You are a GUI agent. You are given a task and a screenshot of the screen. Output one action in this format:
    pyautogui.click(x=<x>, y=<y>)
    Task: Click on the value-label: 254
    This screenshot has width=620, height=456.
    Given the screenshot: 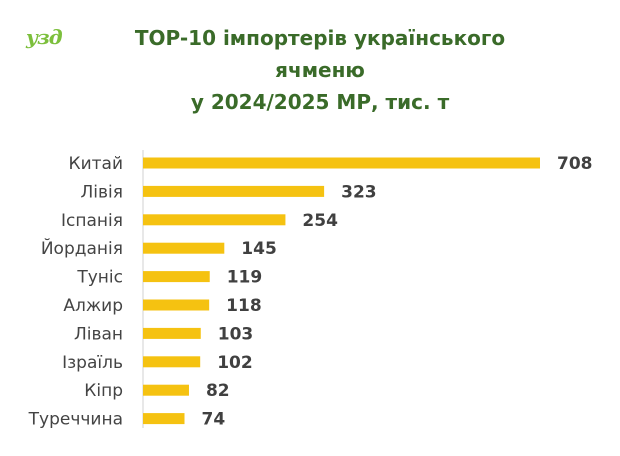 What is the action you would take?
    pyautogui.click(x=320, y=221)
    